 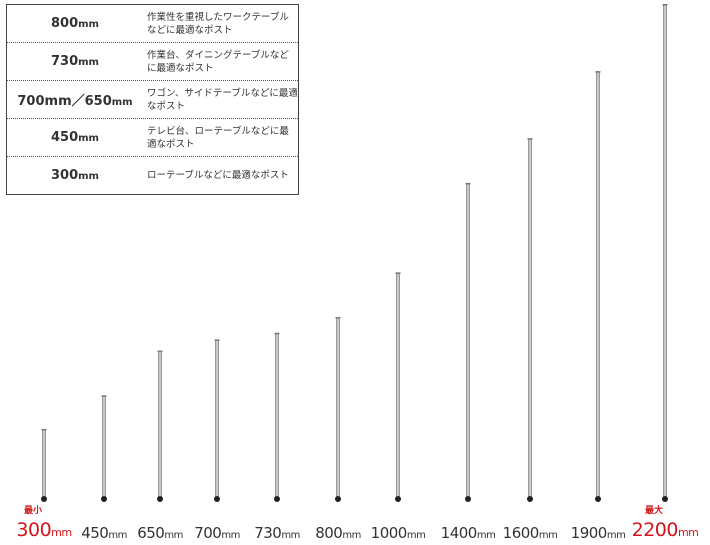 What do you see at coordinates (33, 511) in the screenshot?
I see `post-tag: 最小` at bounding box center [33, 511].